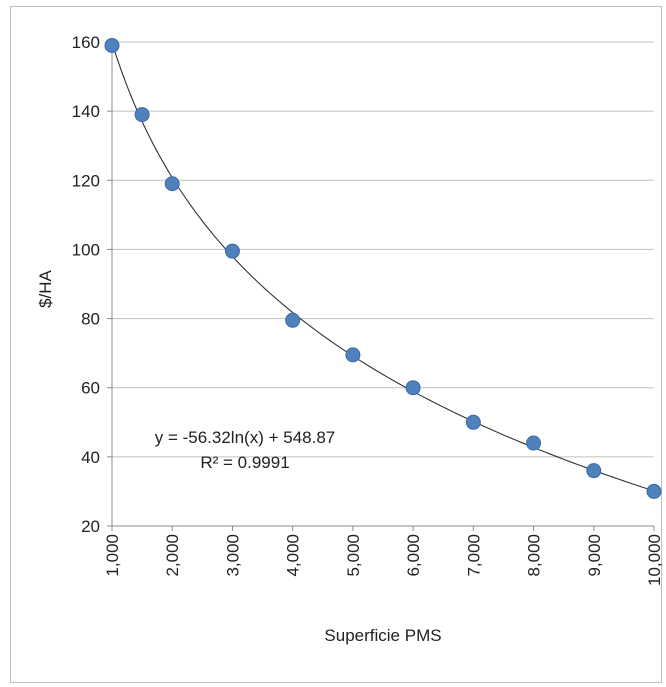 The height and width of the screenshot is (687, 666). I want to click on trendline-equation: y = -56.32ln(x) + 548.87, so click(245, 437).